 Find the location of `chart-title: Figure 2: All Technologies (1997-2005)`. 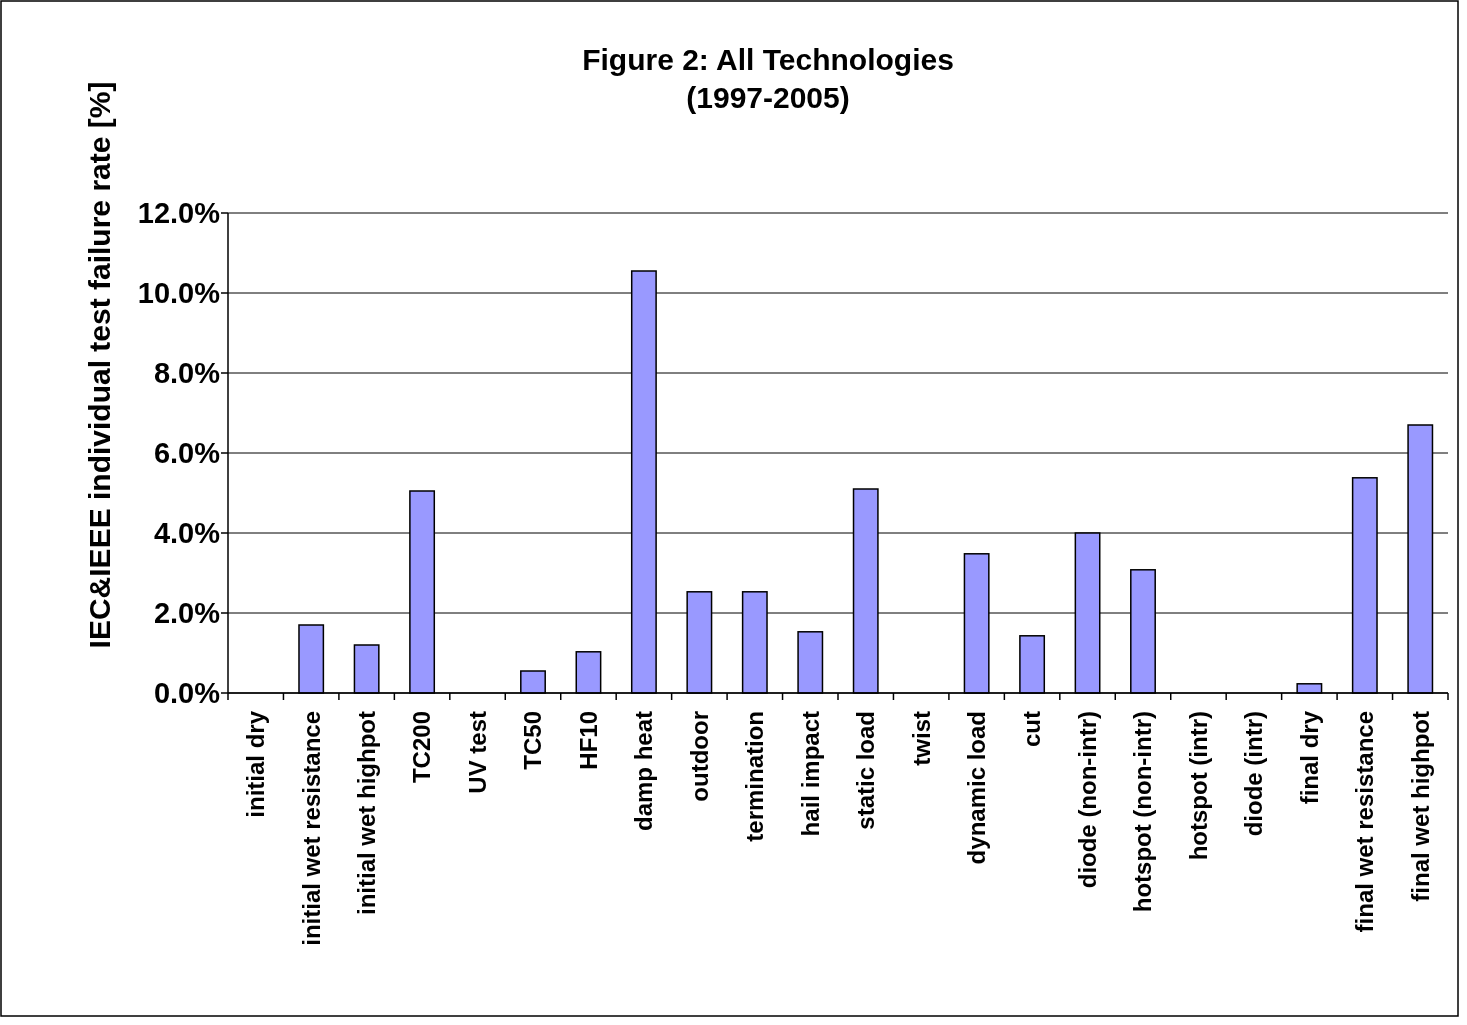

chart-title: Figure 2: All Technologies (1997-2005) is located at coordinates (768, 78).